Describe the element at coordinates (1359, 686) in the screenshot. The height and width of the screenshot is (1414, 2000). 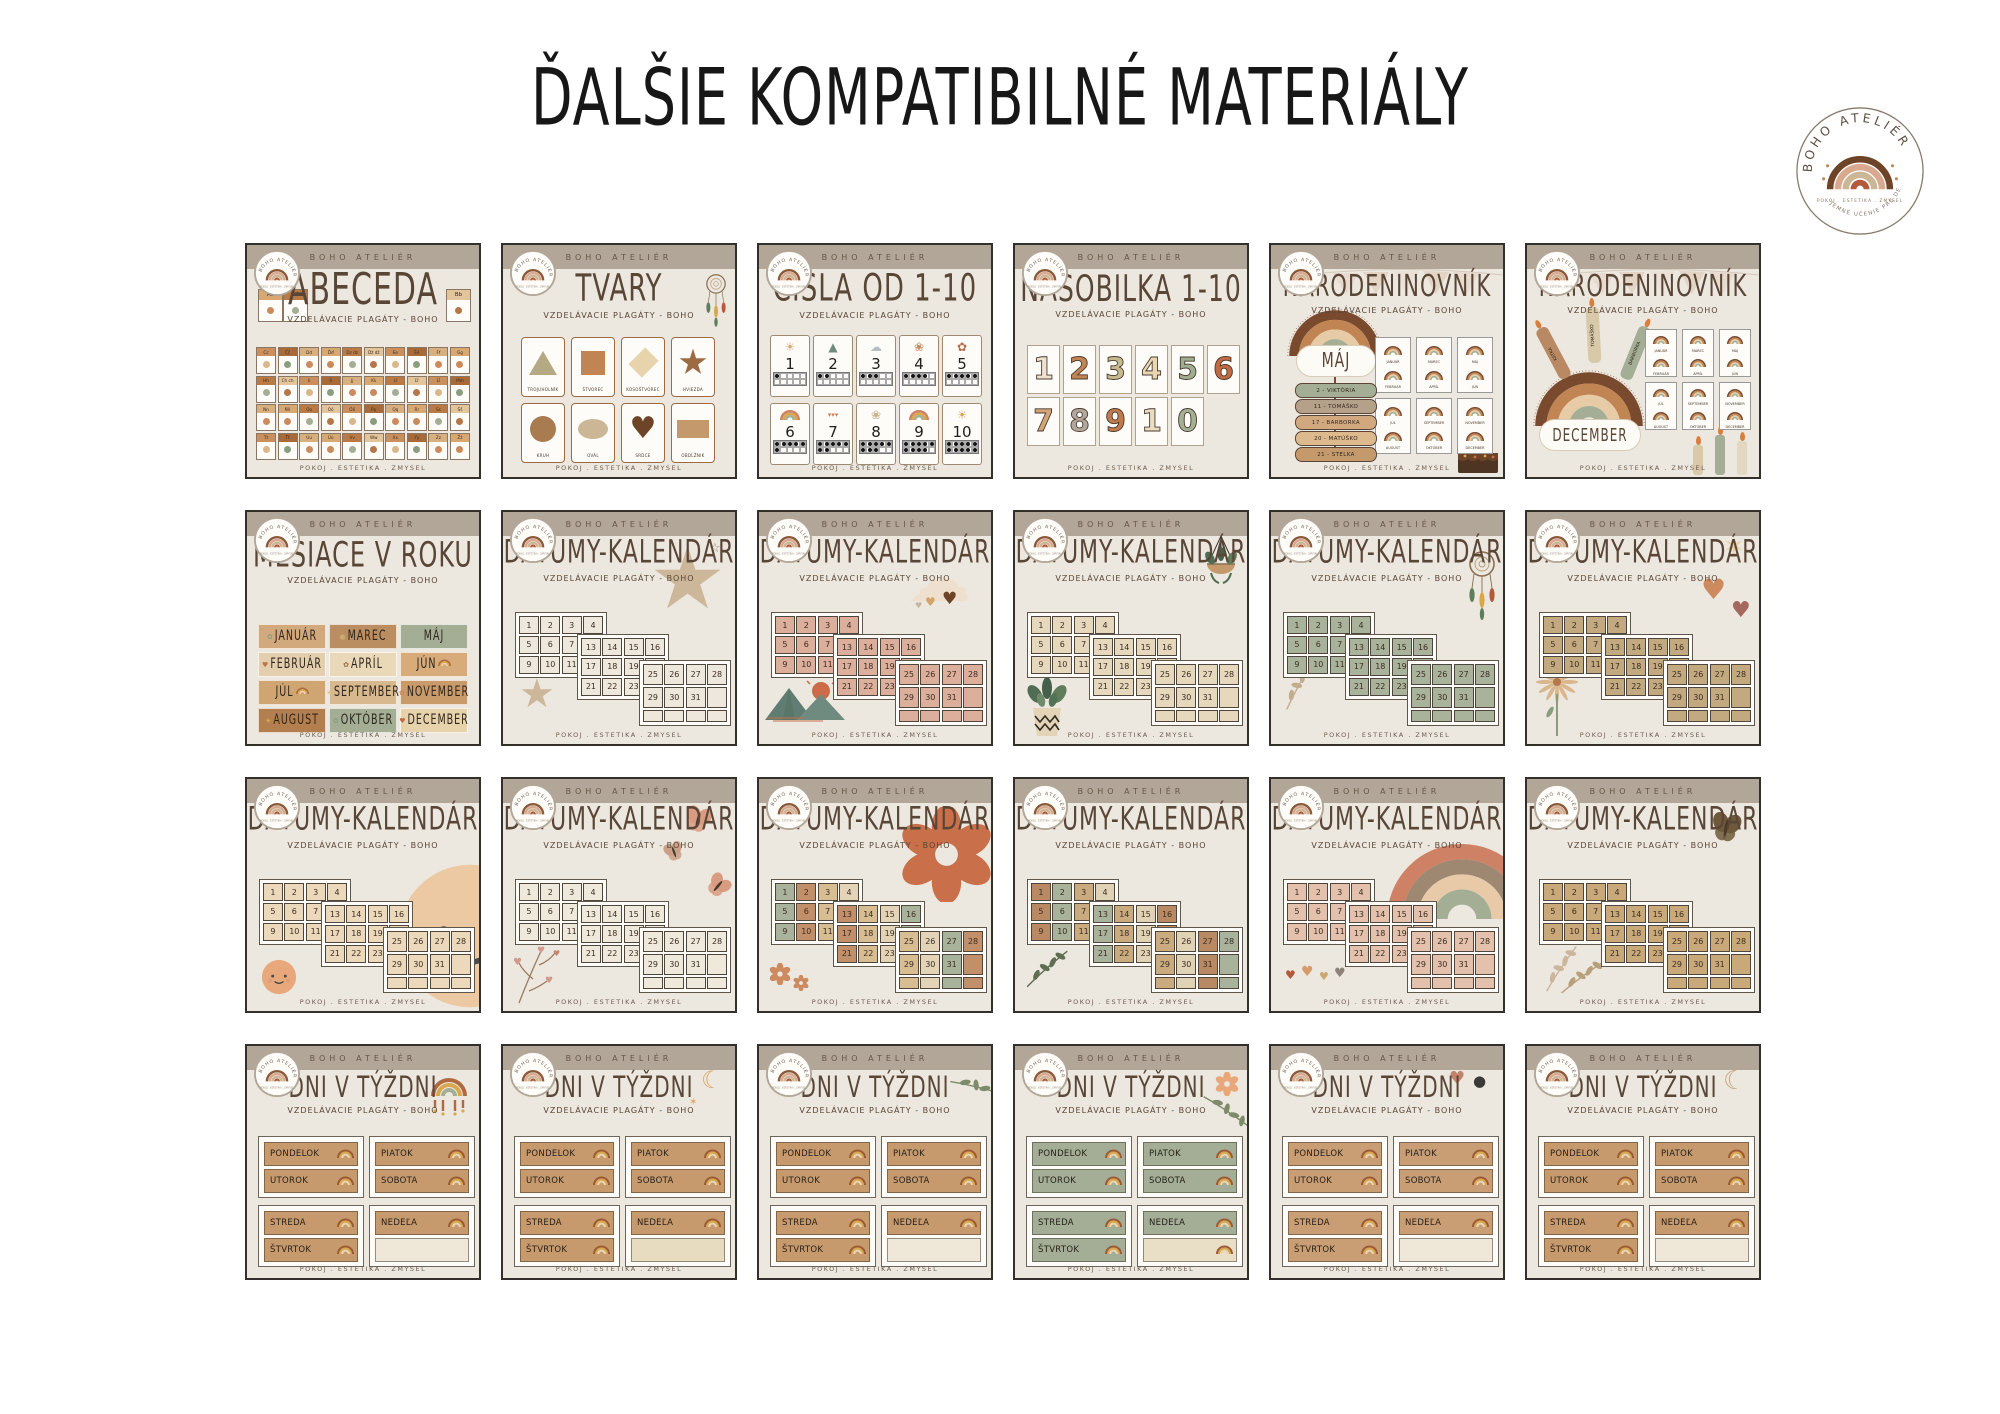
I see `date-tile: 21` at that location.